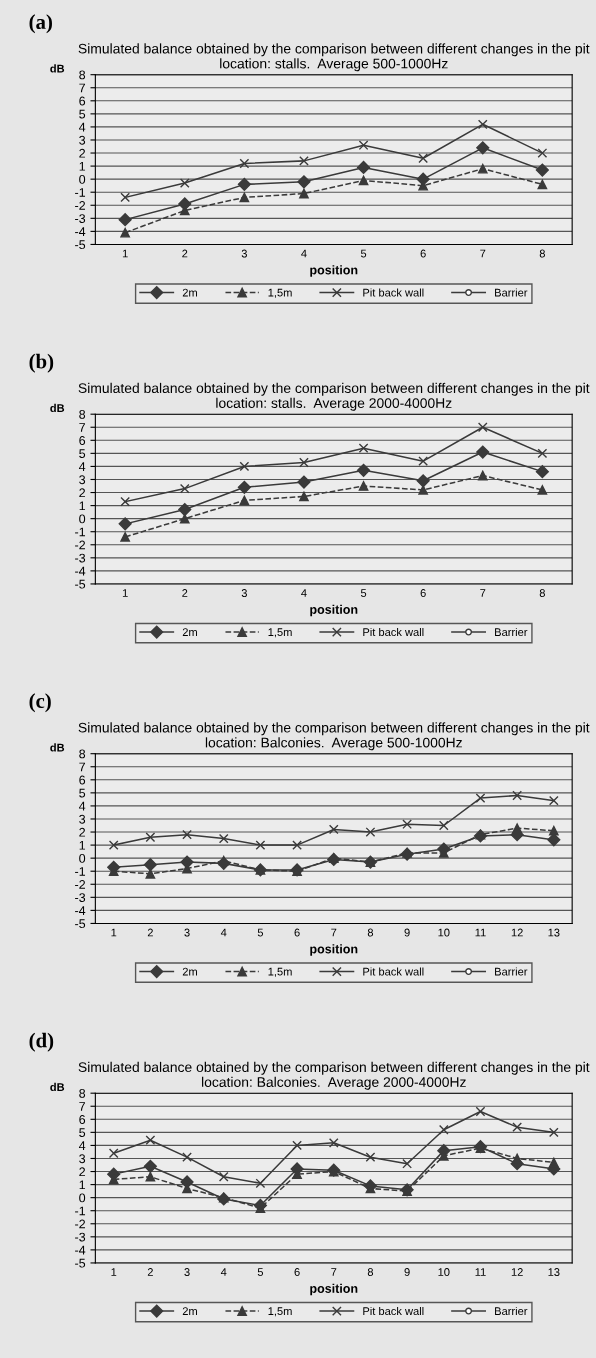 This screenshot has height=1358, width=596. What do you see at coordinates (41, 363) in the screenshot?
I see `text: (b)` at bounding box center [41, 363].